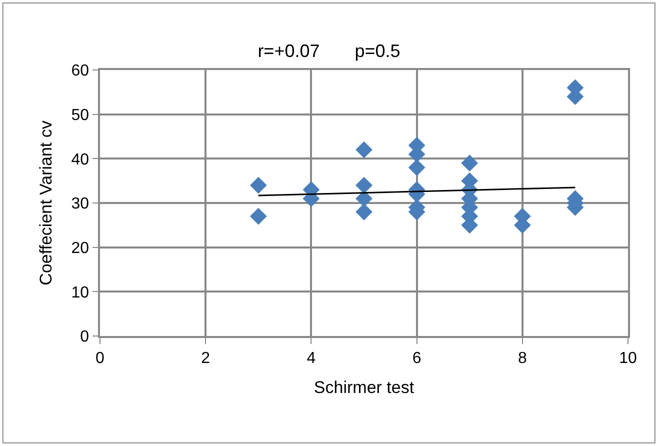 The image size is (658, 446). What do you see at coordinates (80, 248) in the screenshot?
I see `y-tick-label: 20` at bounding box center [80, 248].